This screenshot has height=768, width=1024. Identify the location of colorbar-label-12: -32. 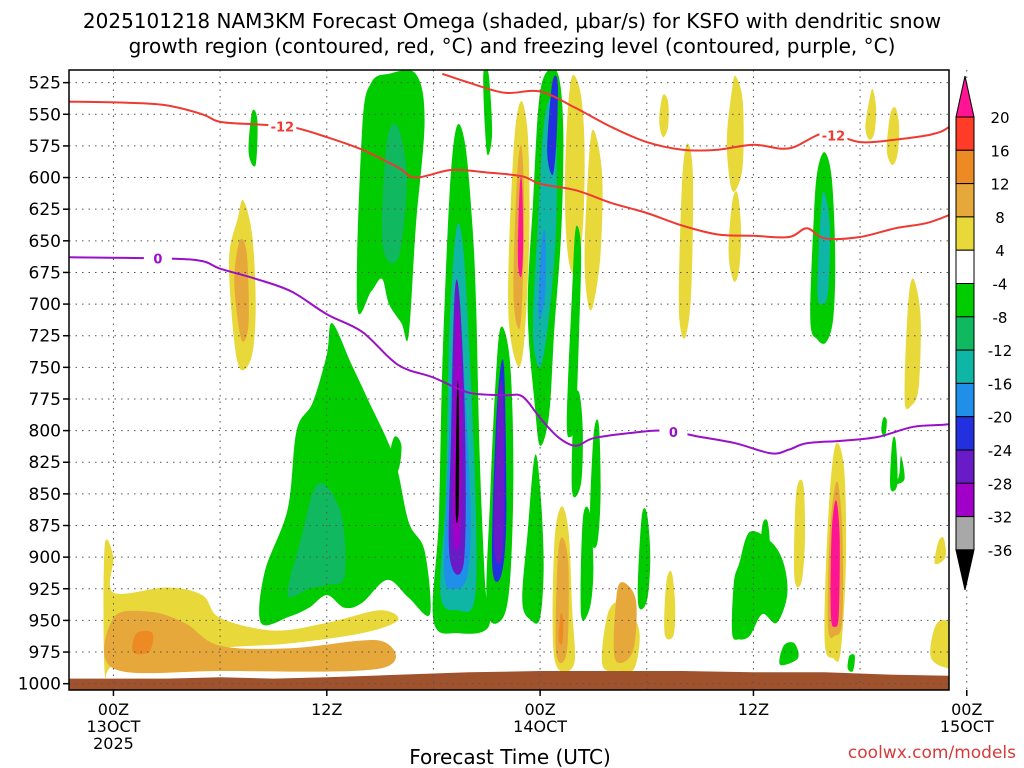
(1000, 518).